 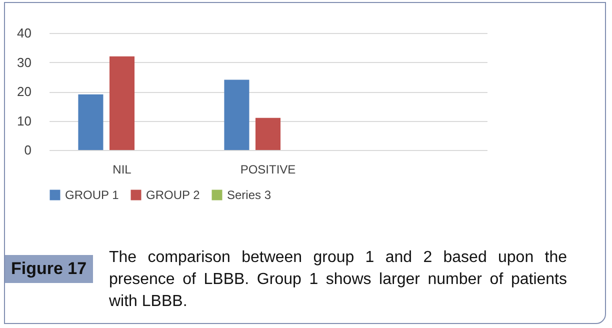 I want to click on y-tick-label: 20, so click(x=24, y=91).